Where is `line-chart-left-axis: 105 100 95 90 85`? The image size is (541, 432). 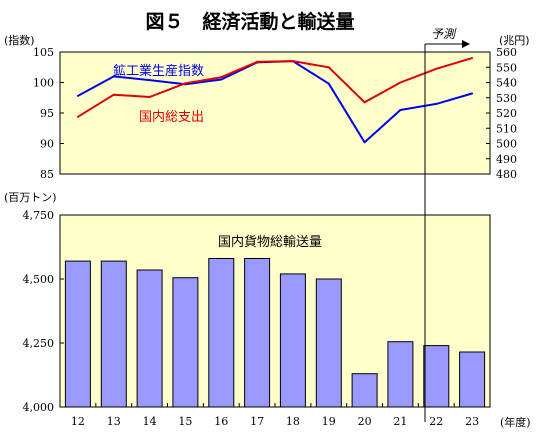 line-chart-left-axis: 105 100 95 90 85 is located at coordinates (48, 113).